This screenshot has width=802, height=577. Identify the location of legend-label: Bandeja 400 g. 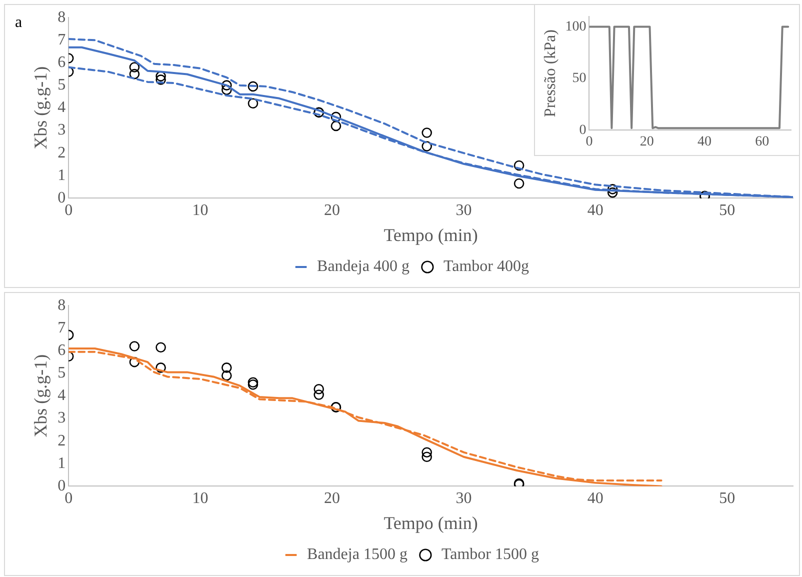
(363, 267).